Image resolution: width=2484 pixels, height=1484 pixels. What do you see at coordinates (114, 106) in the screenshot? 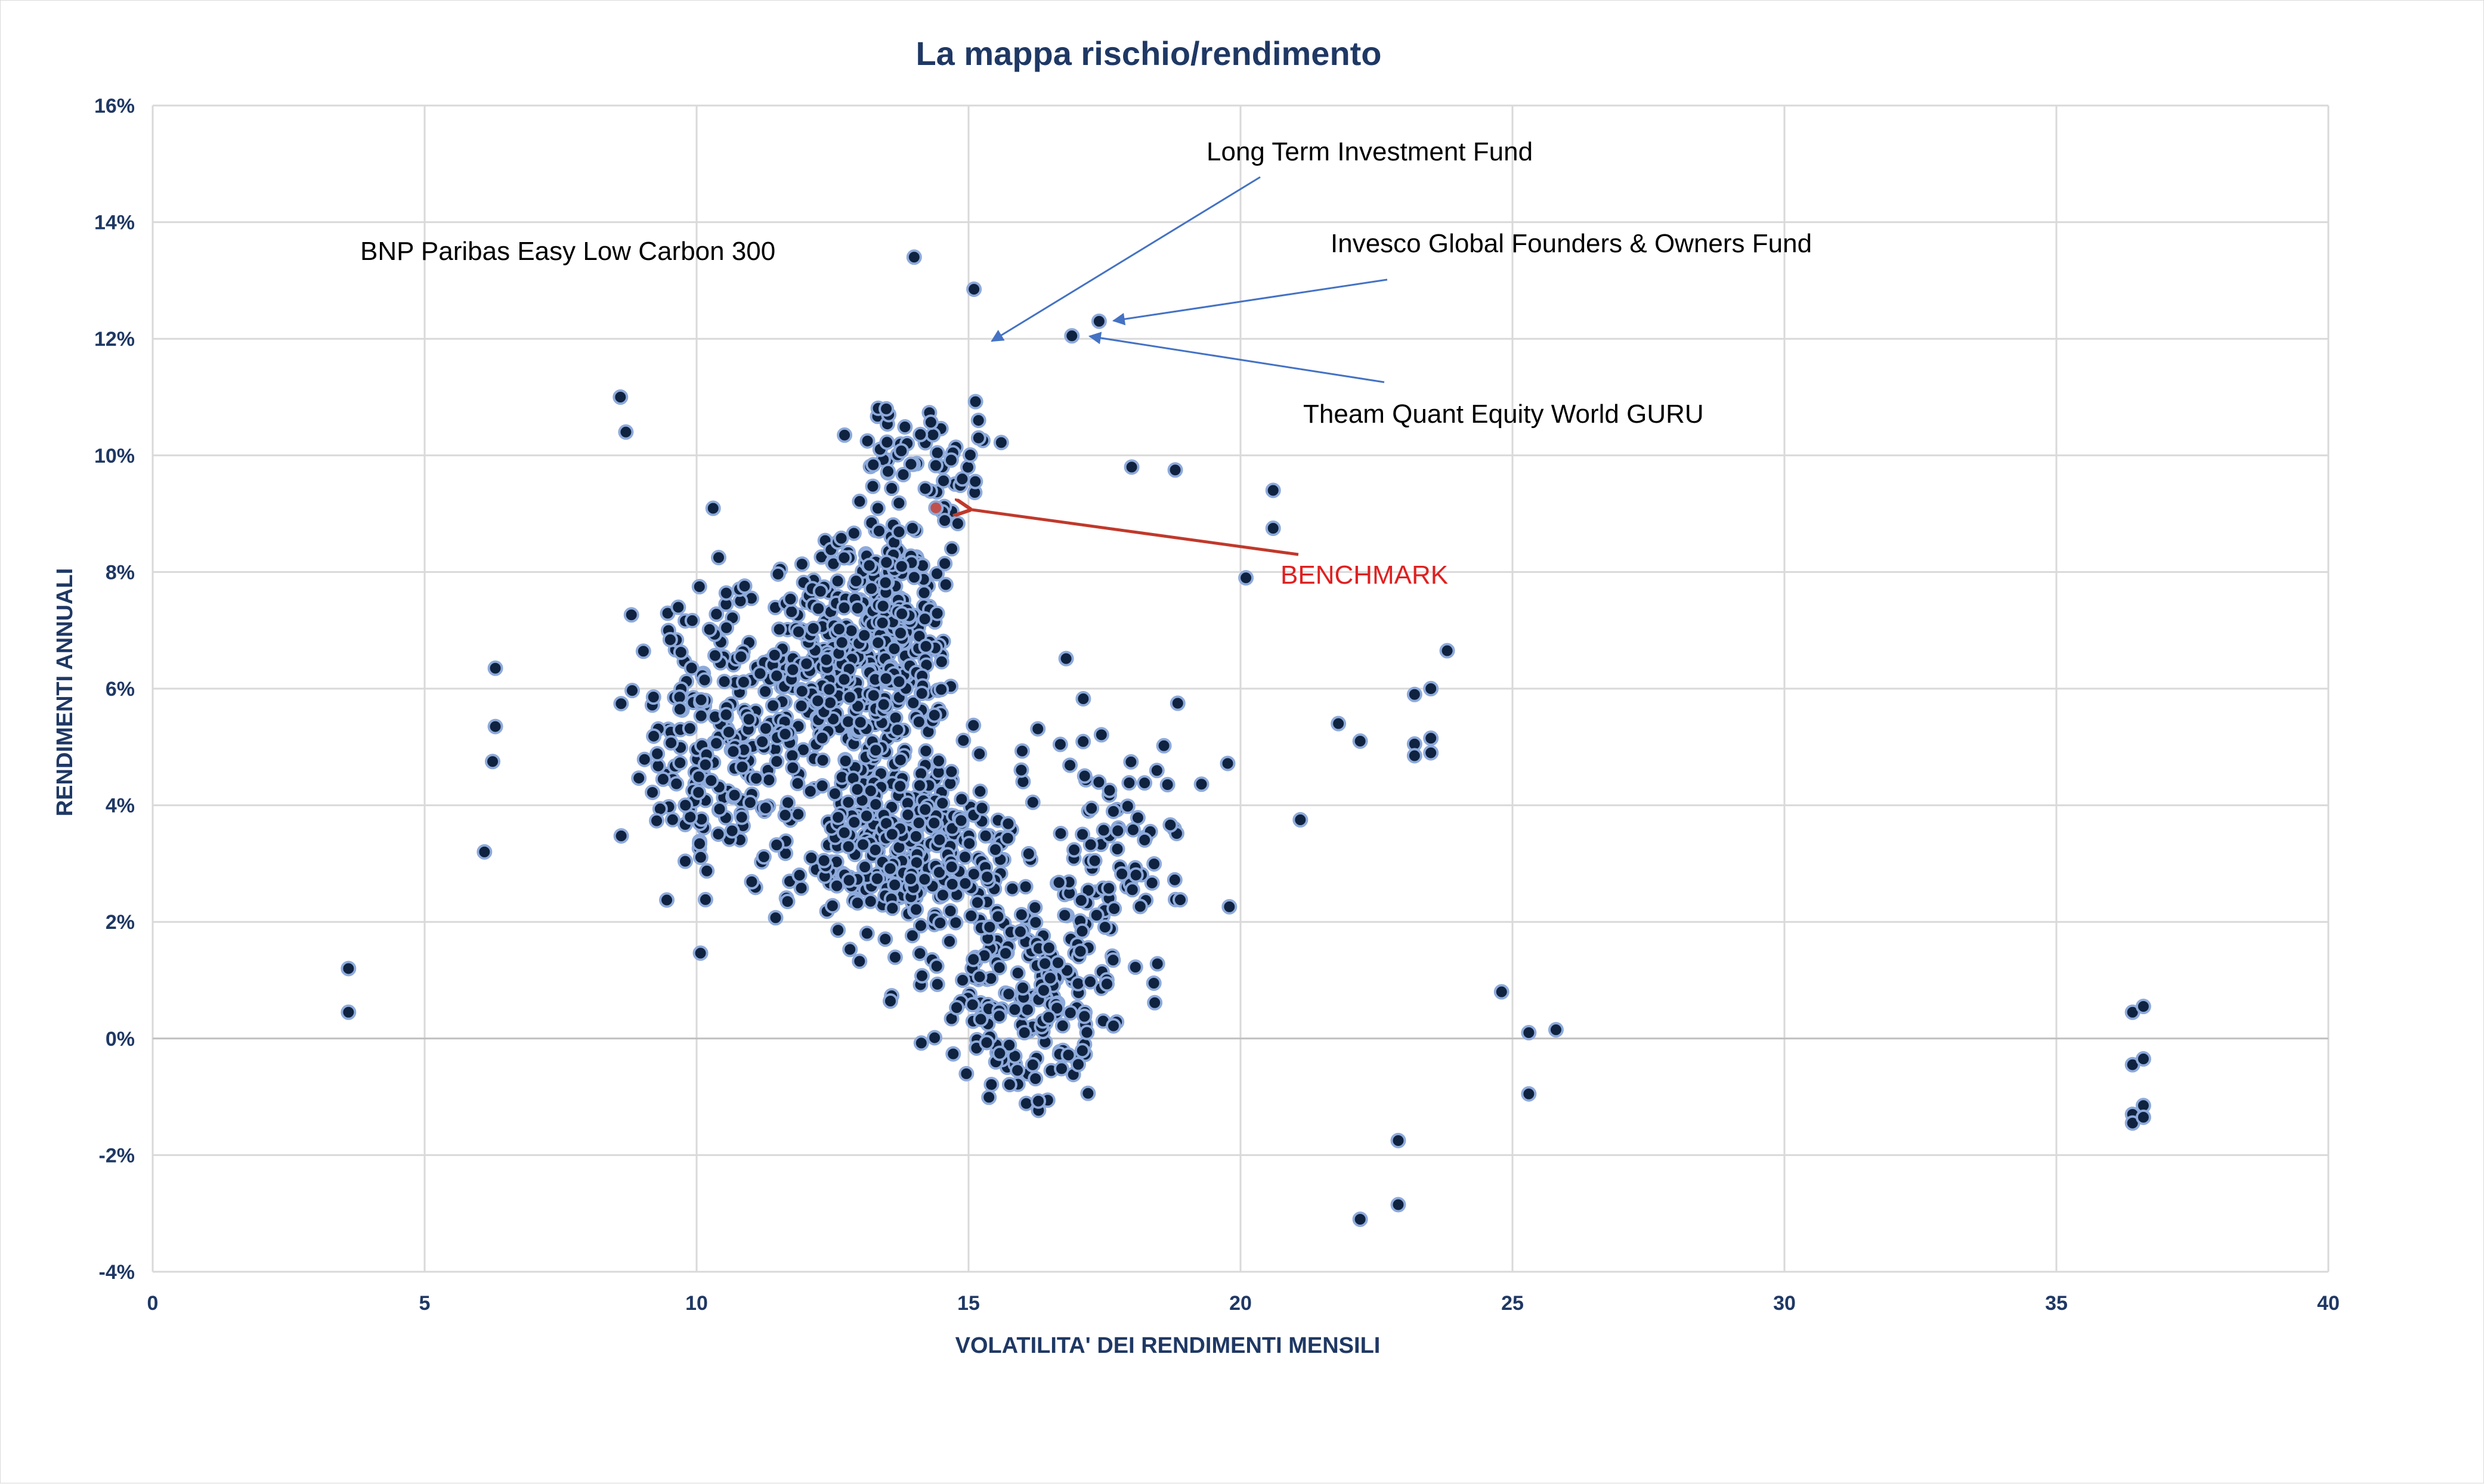
I see `y-tick-label: 16%` at bounding box center [114, 106].